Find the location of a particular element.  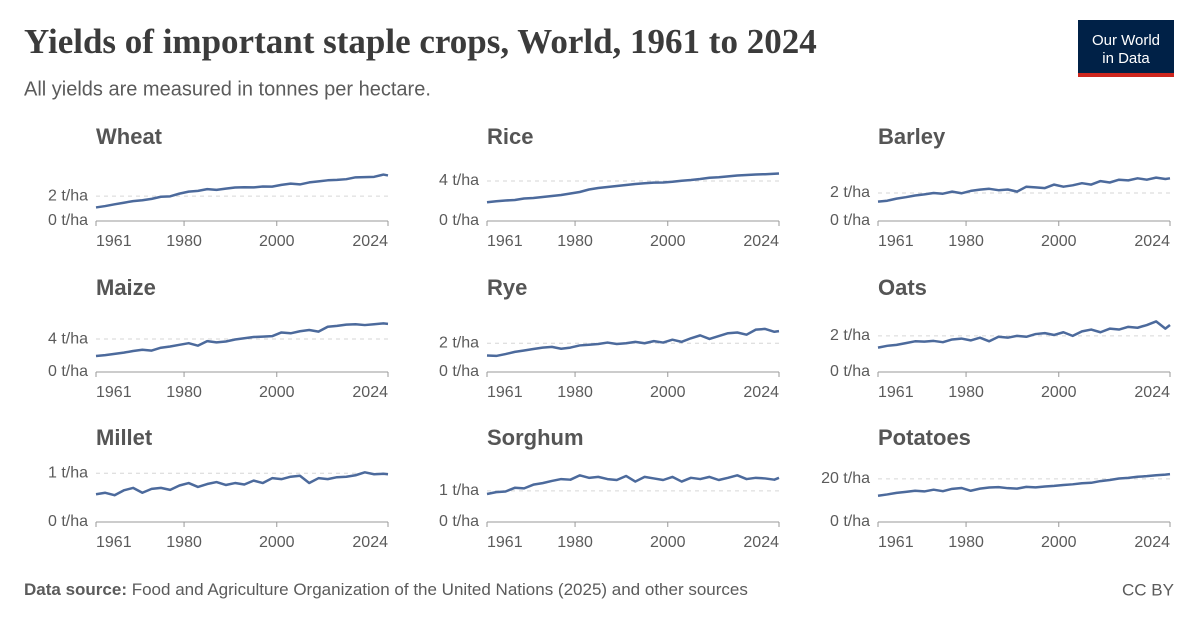

panel-title: Rye is located at coordinates (507, 287).